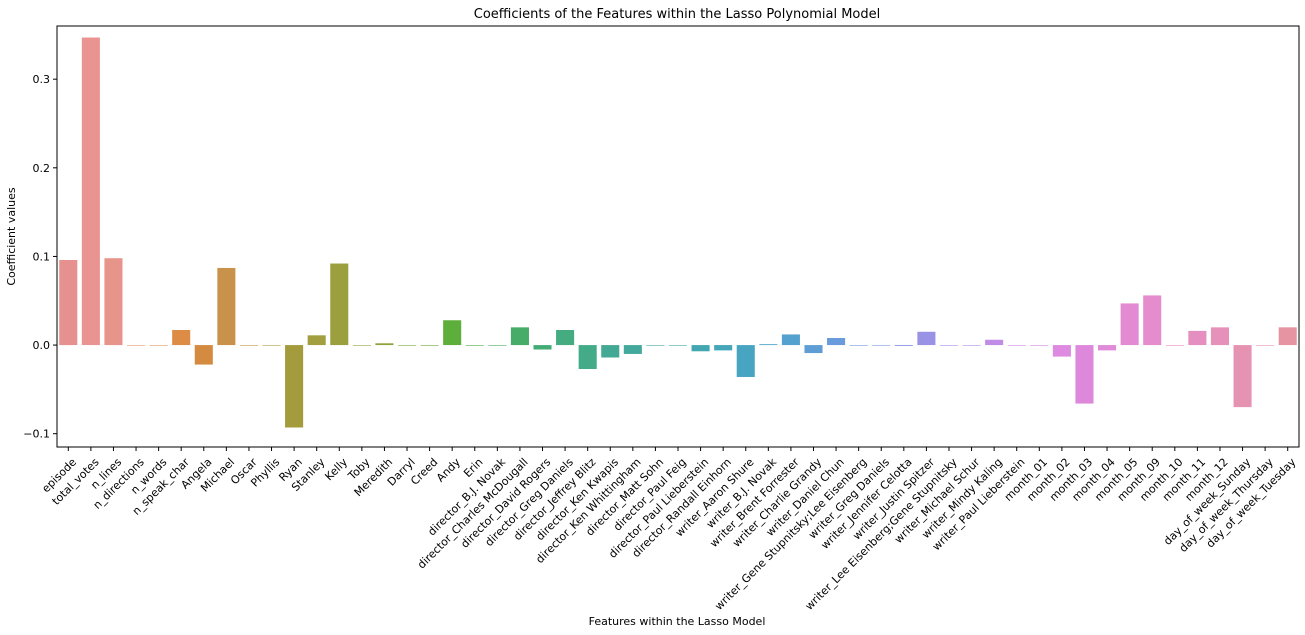 This screenshot has height=635, width=1305. I want to click on x-tick-label-17: Andy, so click(448, 469).